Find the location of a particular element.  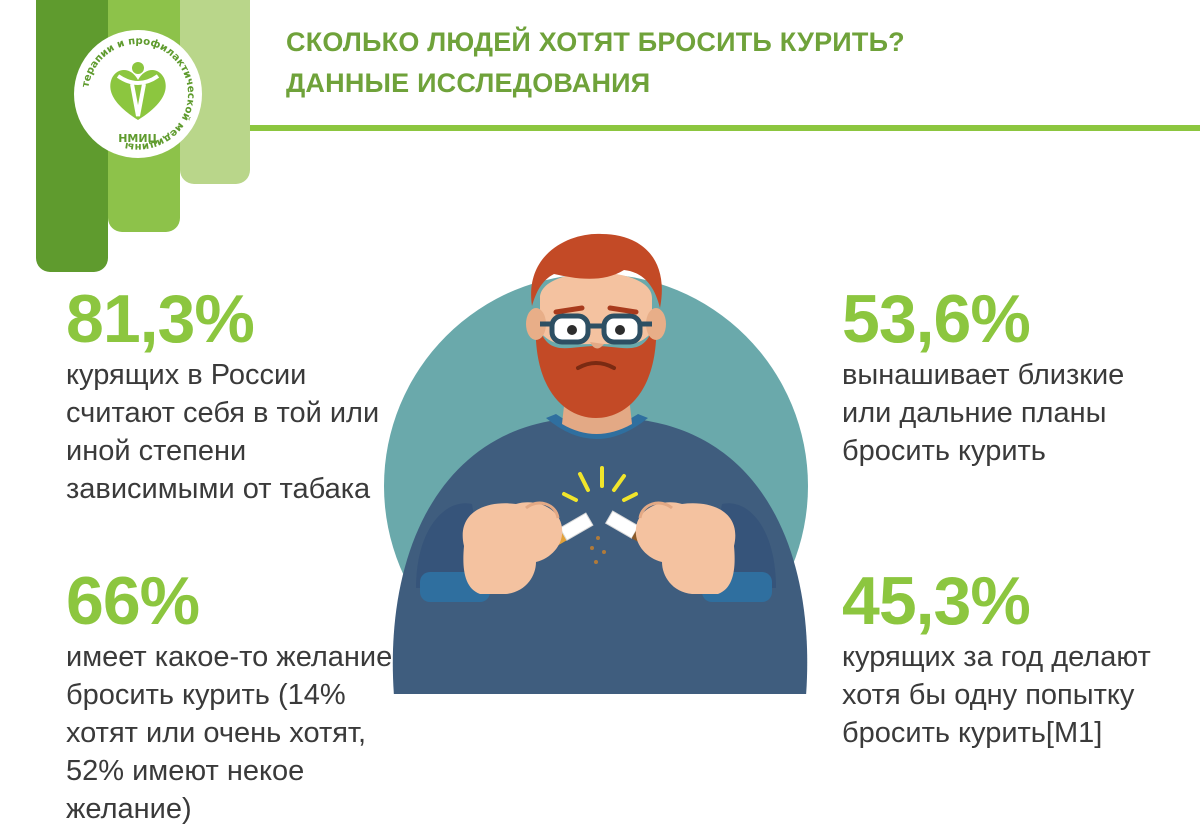

title-line-1: СКОЛЬКО ЛЮДЕЙ ХОТЯТ БРОСИТЬ КУРИТЬ? is located at coordinates (595, 42).